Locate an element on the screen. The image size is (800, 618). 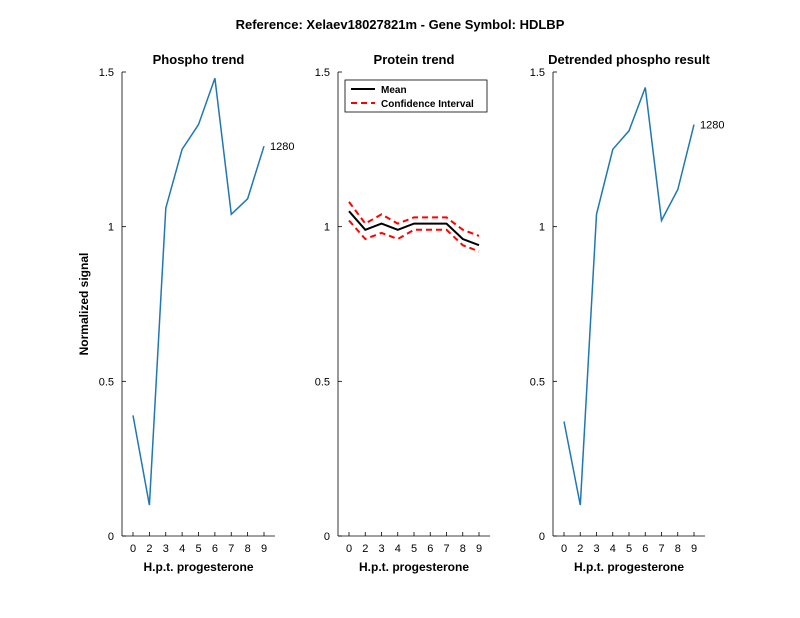
legend-entry: Mean is located at coordinates (394, 90).